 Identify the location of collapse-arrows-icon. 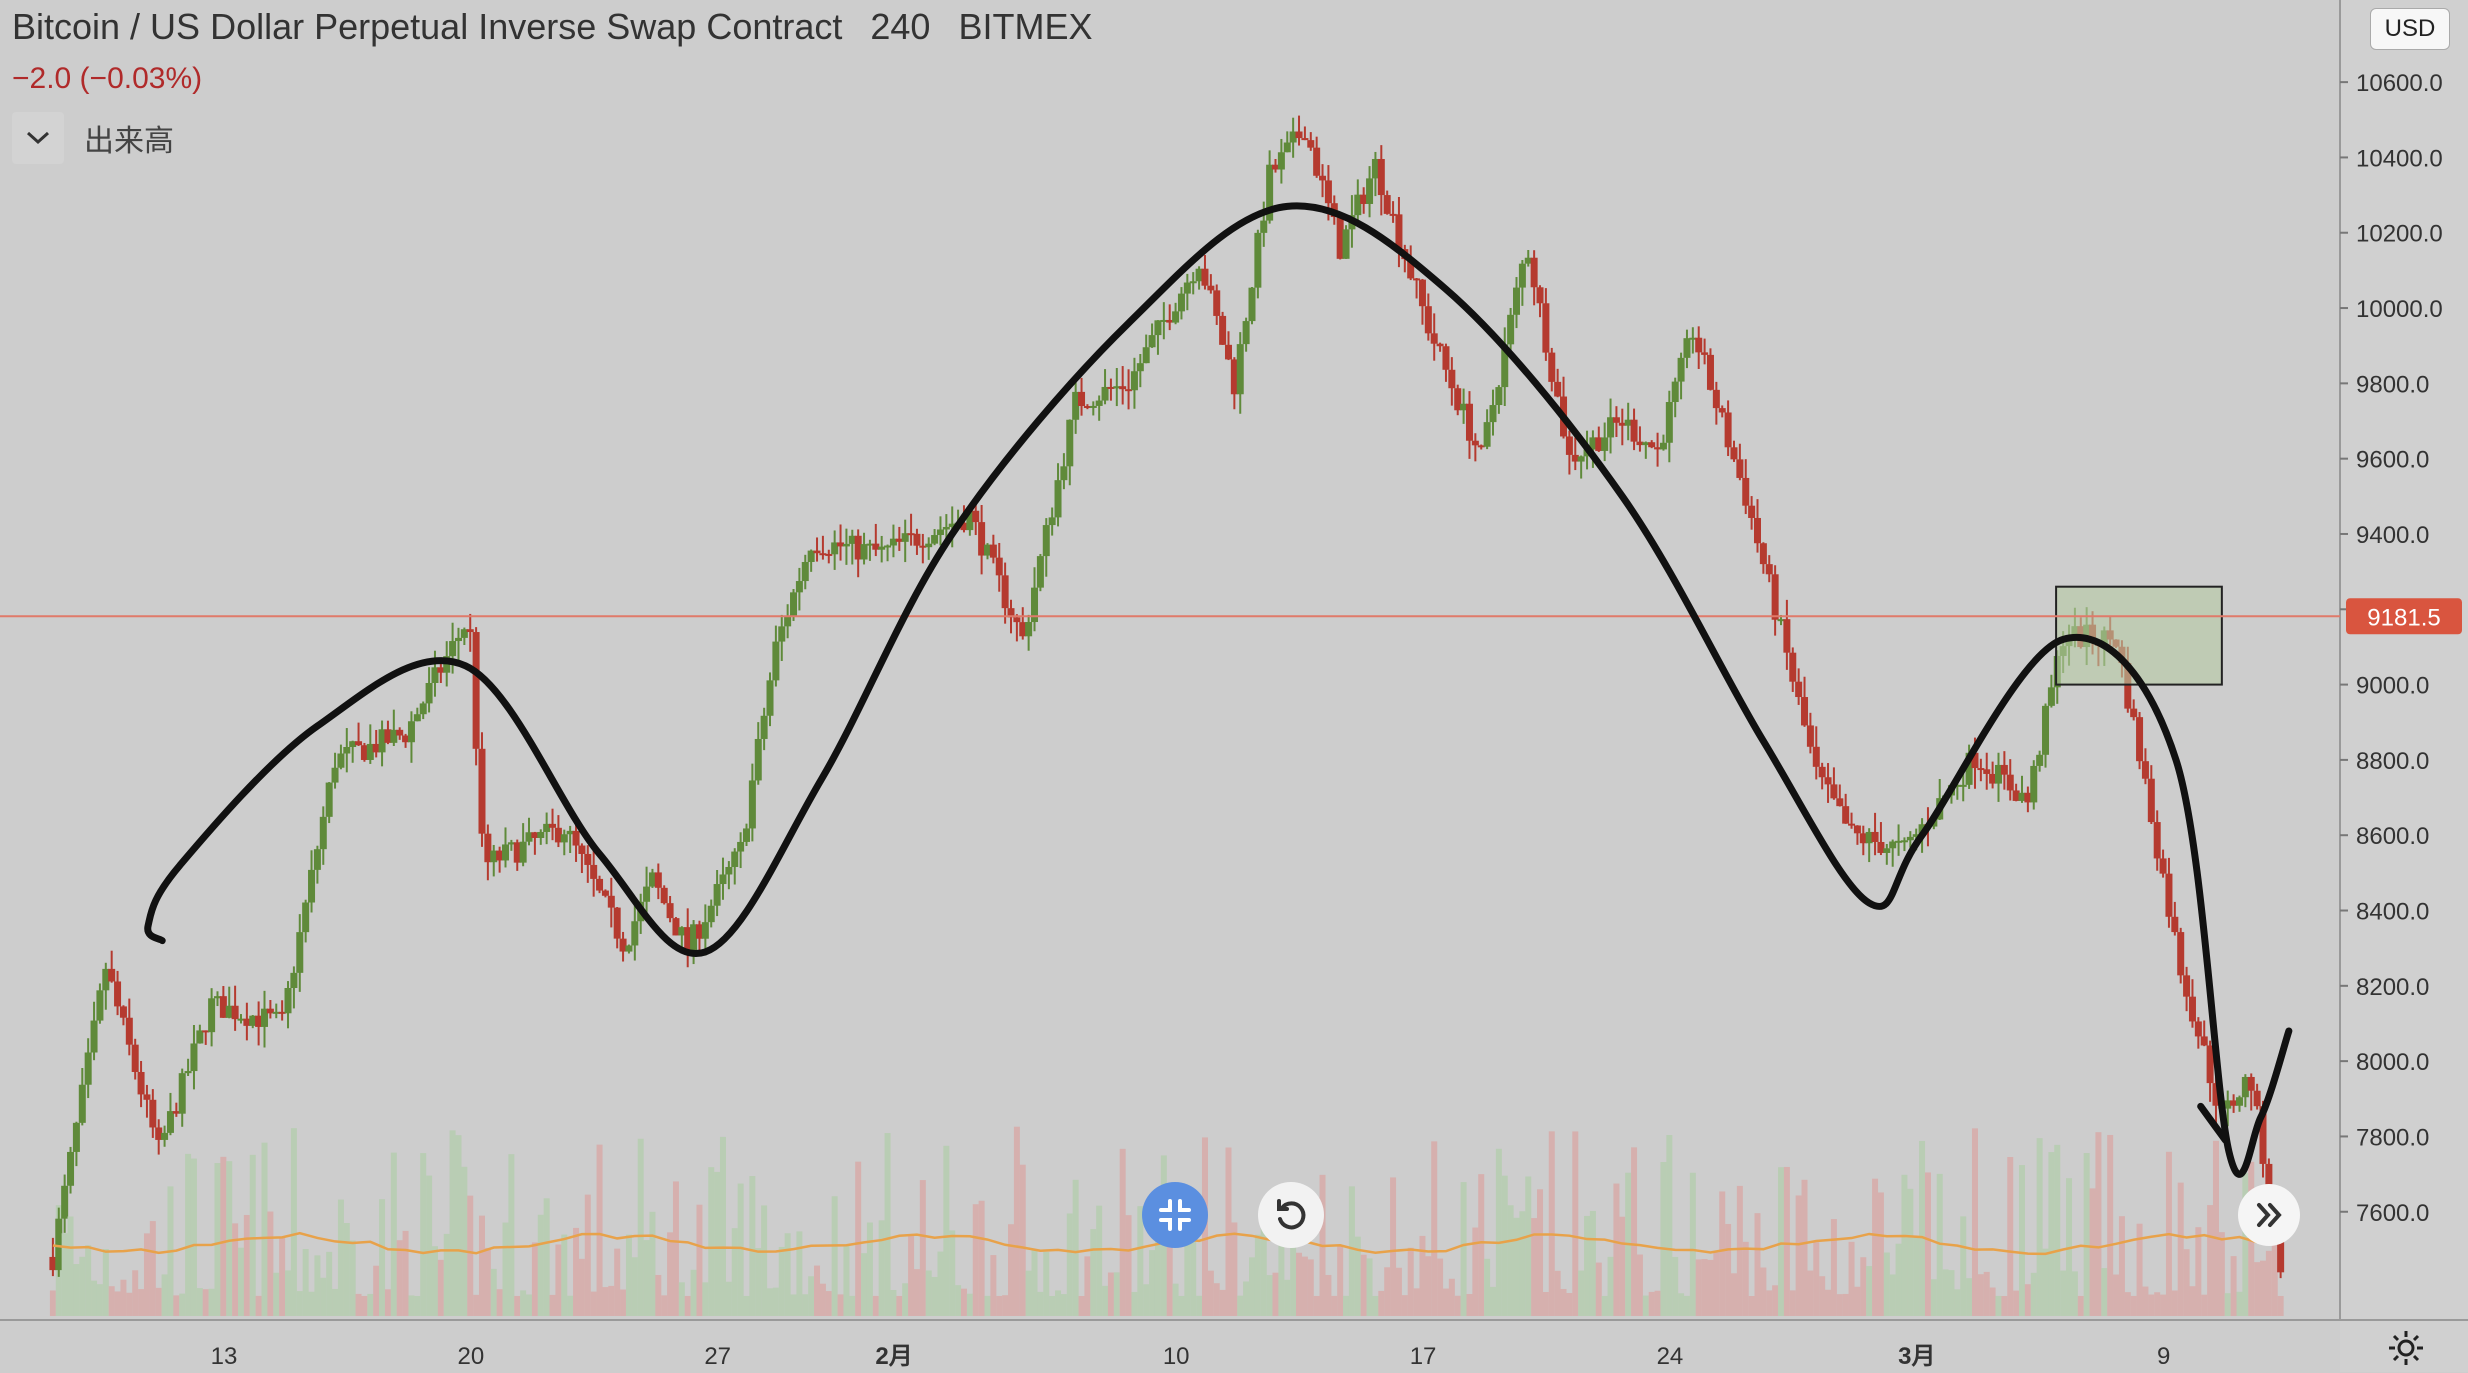
(1175, 1215).